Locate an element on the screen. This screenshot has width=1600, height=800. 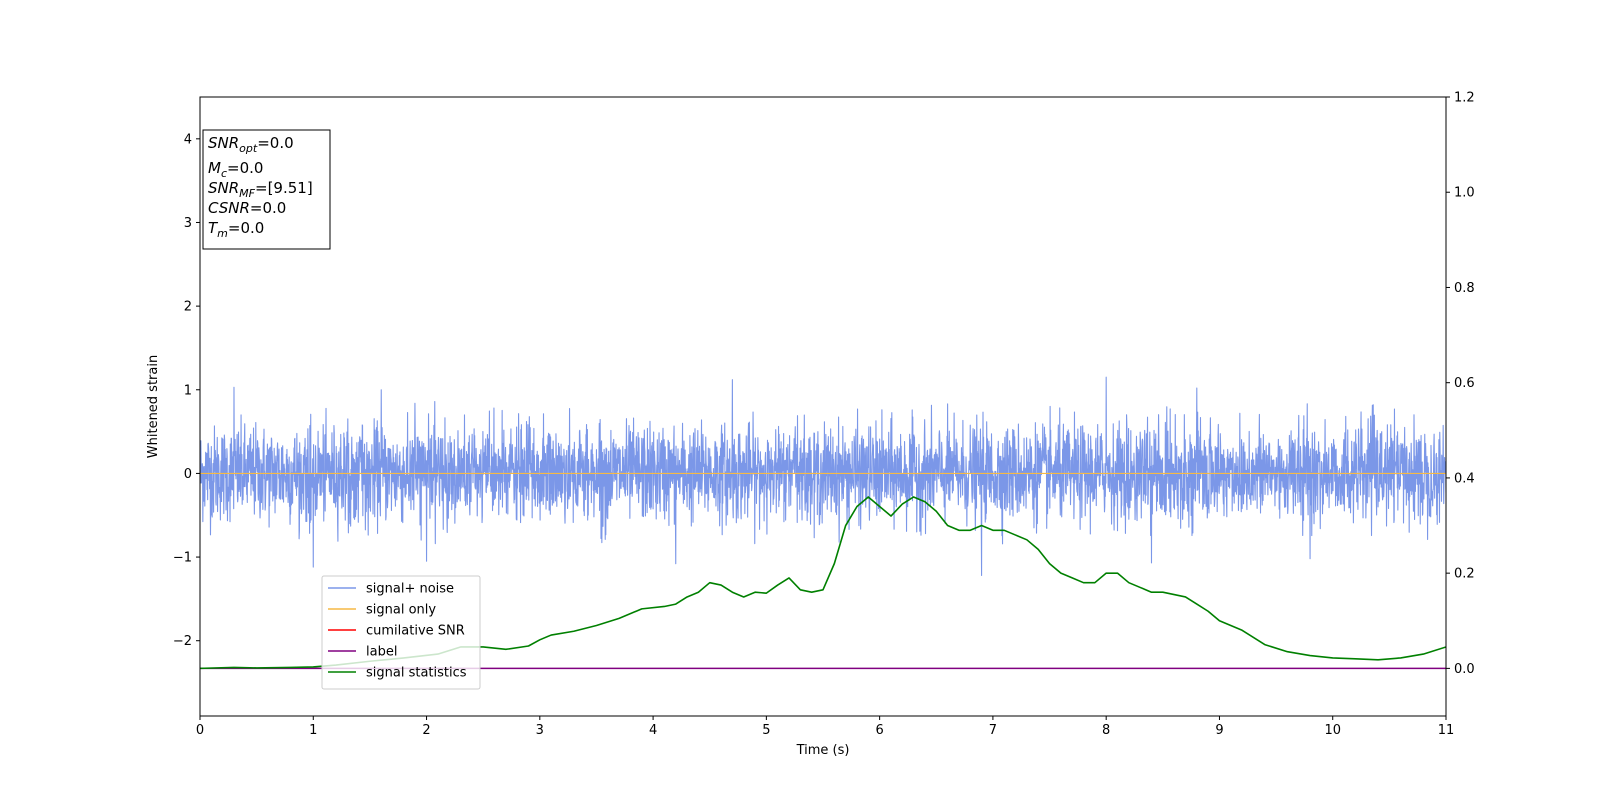
stat-snr-mf-value: =[9.51] is located at coordinates (284, 188).